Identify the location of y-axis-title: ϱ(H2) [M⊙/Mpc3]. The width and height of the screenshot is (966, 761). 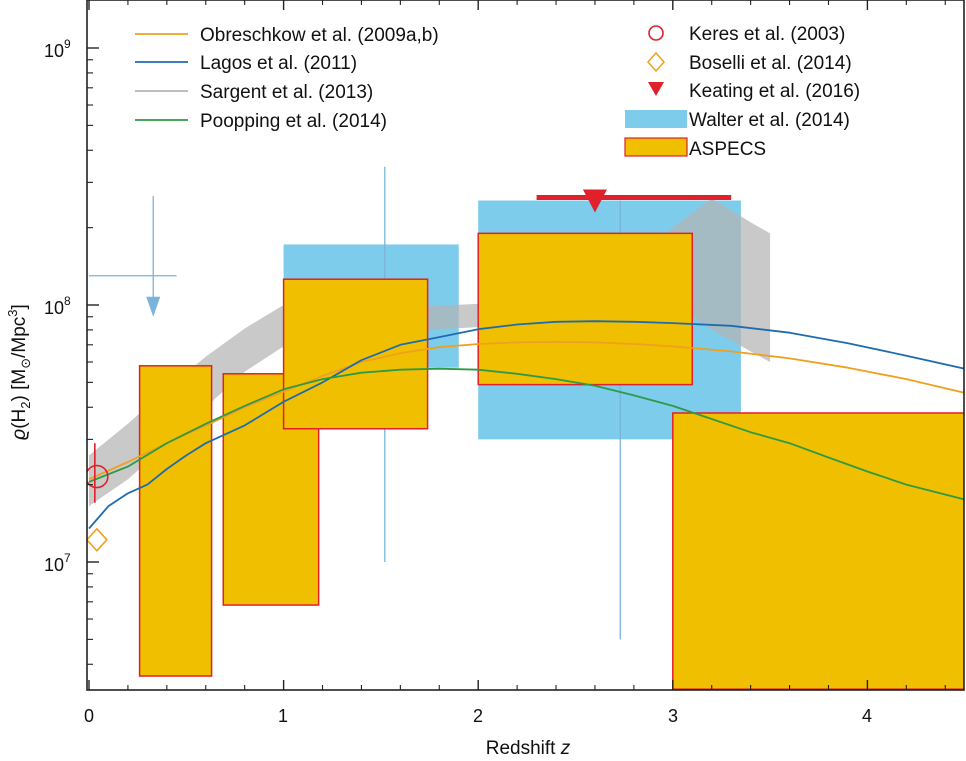
(19, 372).